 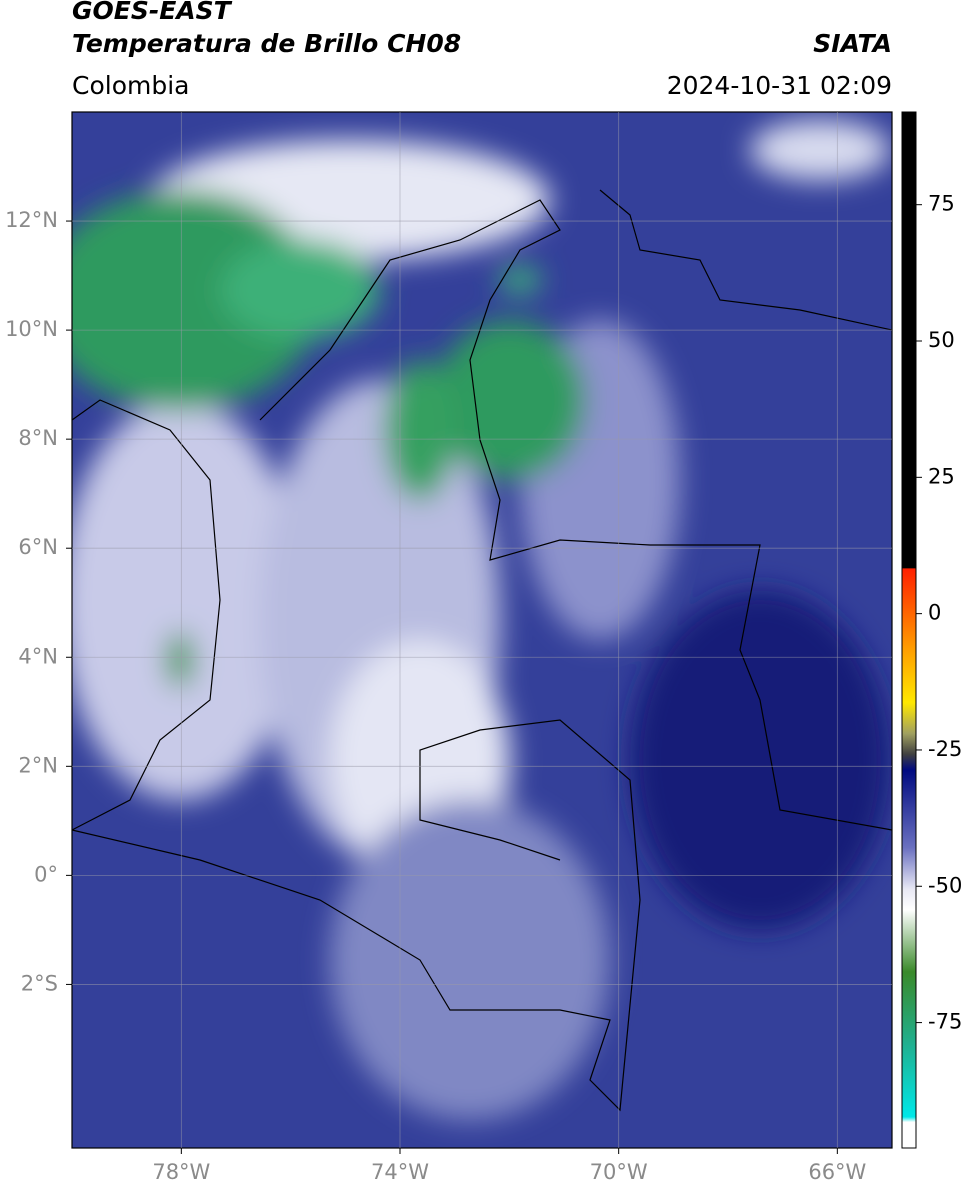 What do you see at coordinates (945, 885) in the screenshot?
I see `colorbar-tick-label: -50` at bounding box center [945, 885].